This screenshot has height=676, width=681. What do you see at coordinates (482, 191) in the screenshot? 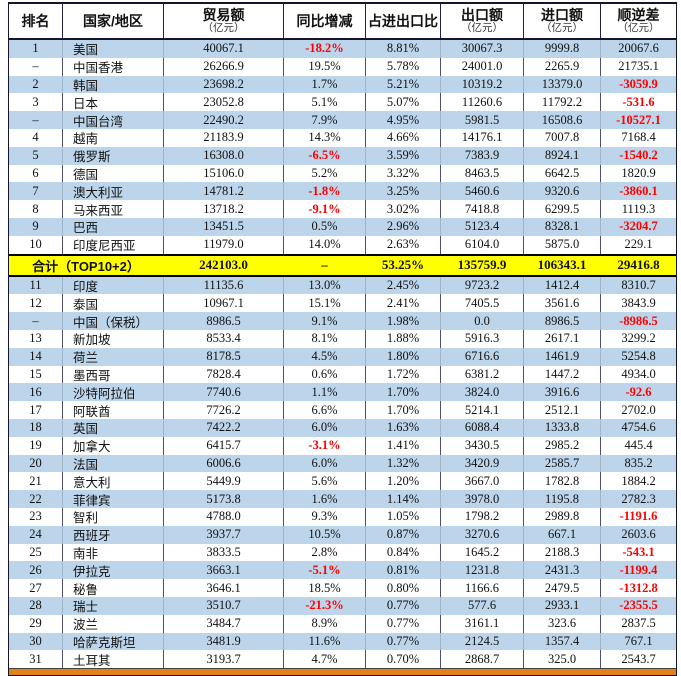
I see `export-cell: 5460.6` at bounding box center [482, 191].